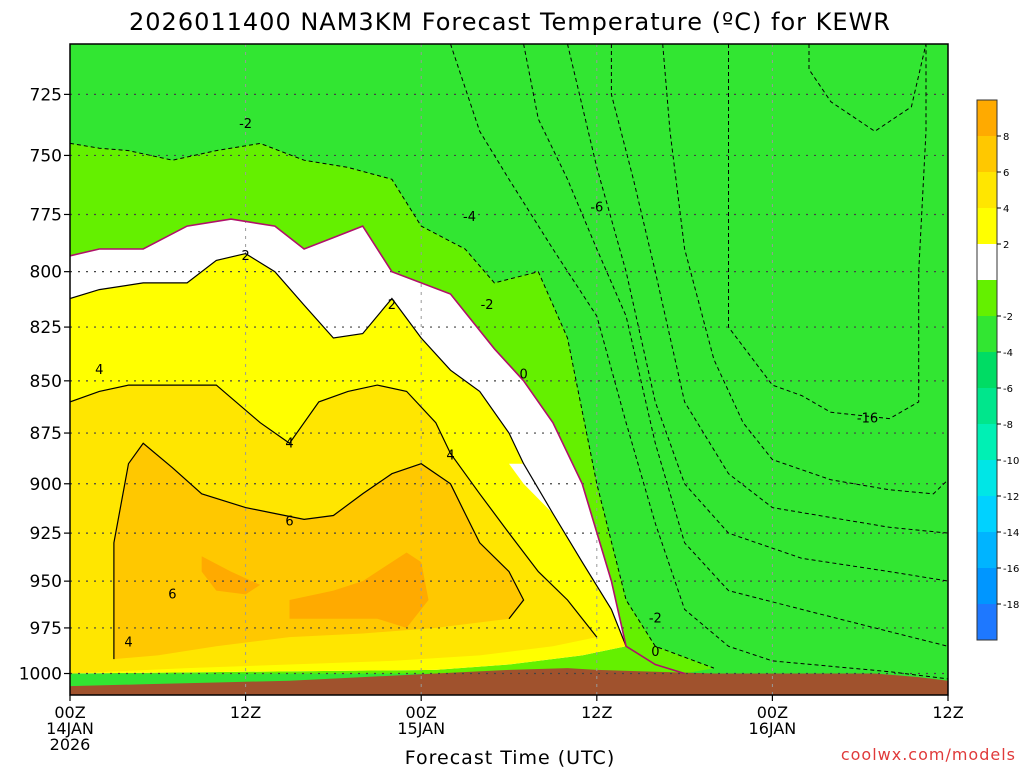  Describe the element at coordinates (1011, 533) in the screenshot. I see `colorbar-label: -14` at that location.